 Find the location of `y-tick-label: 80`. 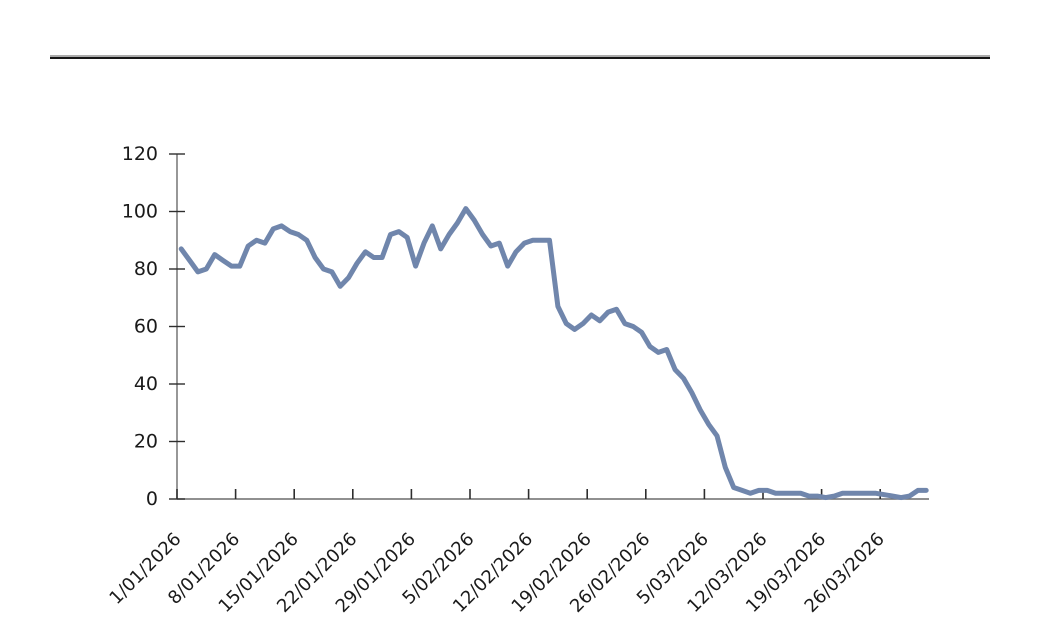

y-tick-label: 80 is located at coordinates (146, 269).